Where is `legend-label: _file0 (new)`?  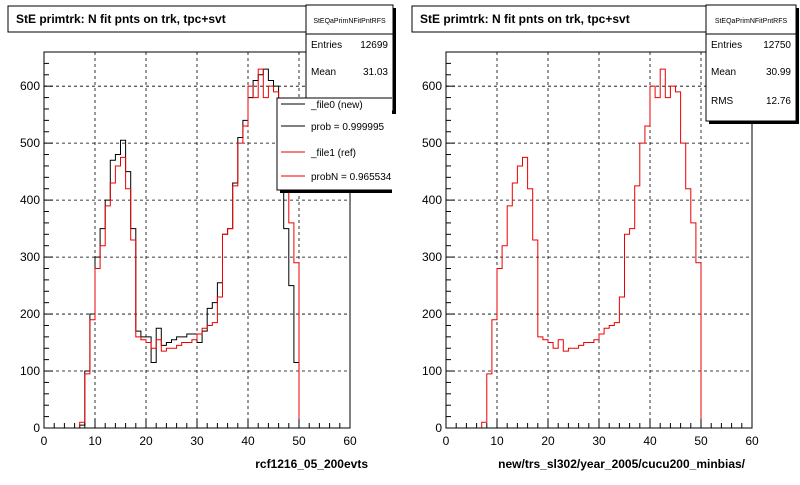
legend-label: _file0 (new) is located at coordinates (336, 105).